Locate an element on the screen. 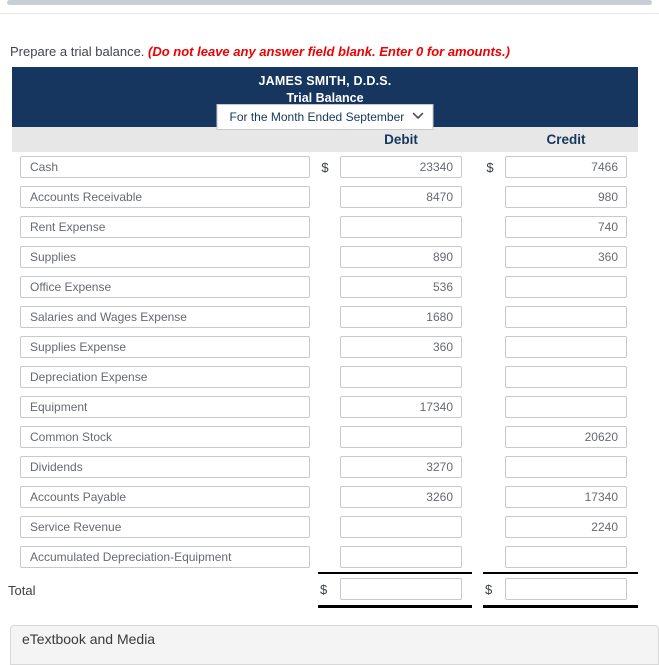 This screenshot has width=659, height=665. etextbook-and-media-section: eTextbook and Media is located at coordinates (334, 645).